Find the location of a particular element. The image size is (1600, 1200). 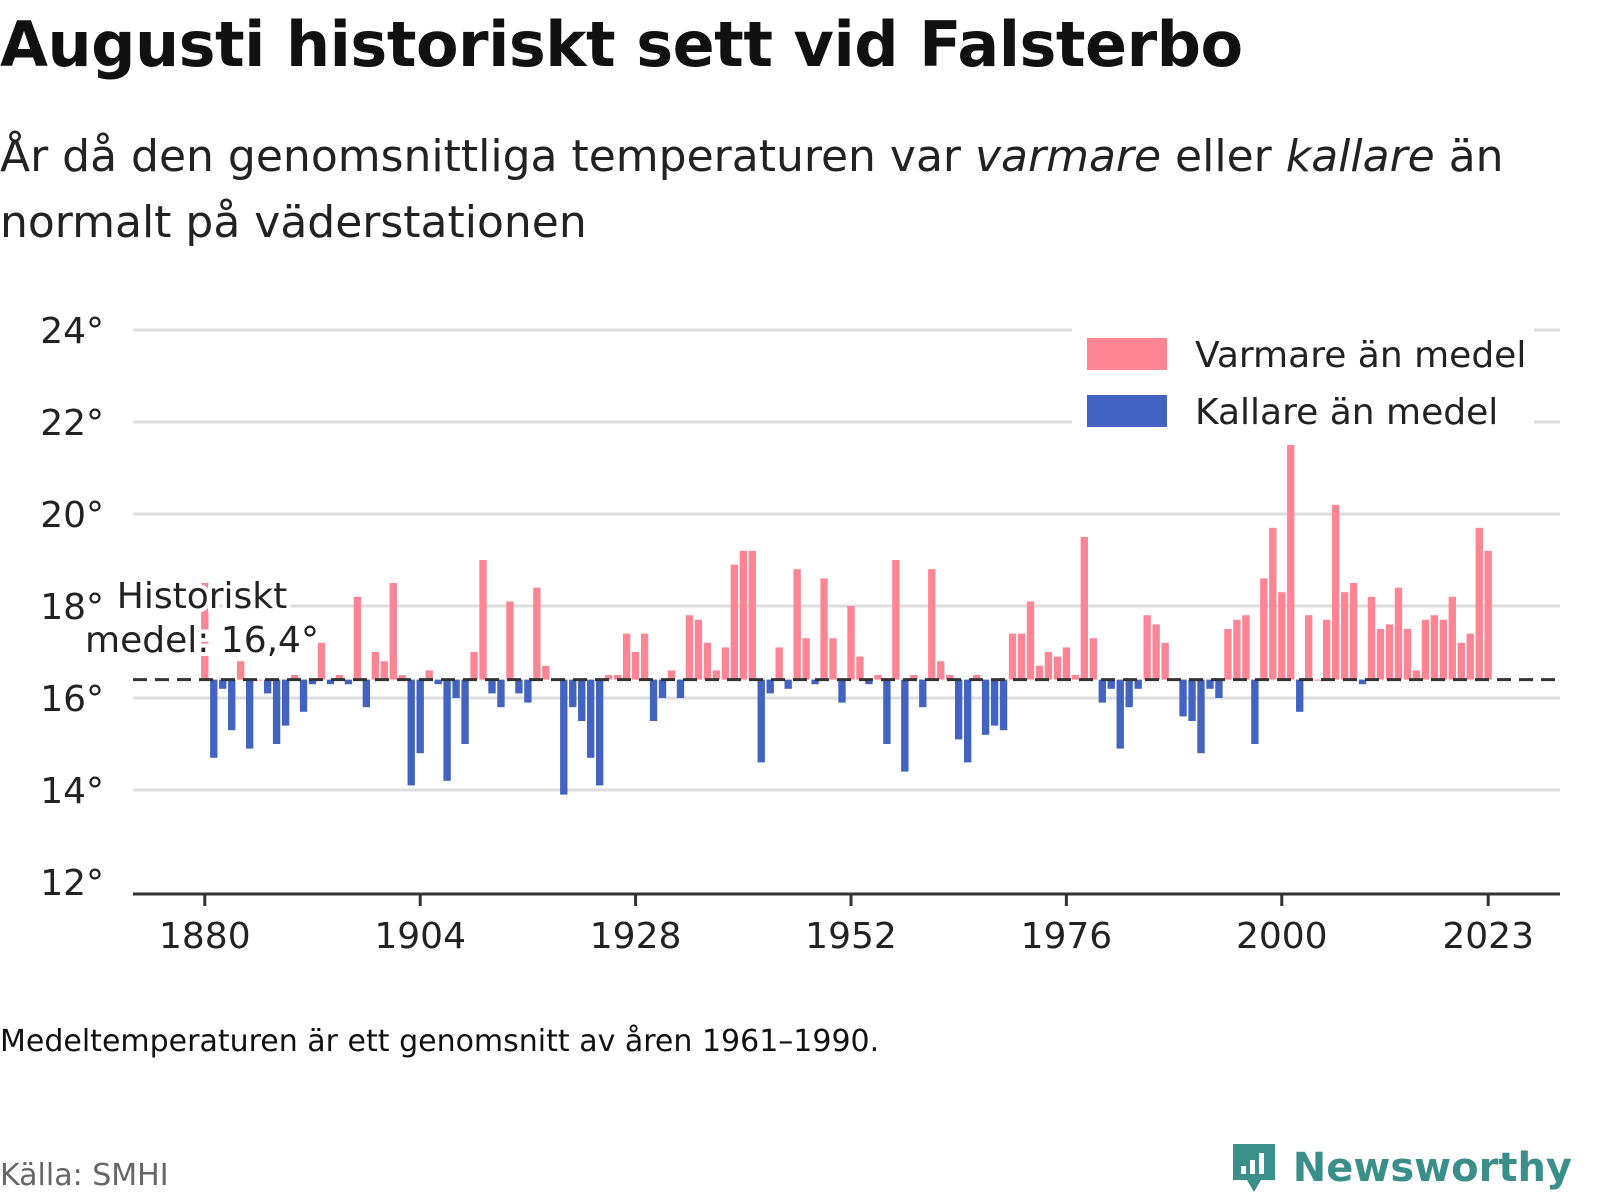

x-tick-label: 1880 is located at coordinates (205, 936).